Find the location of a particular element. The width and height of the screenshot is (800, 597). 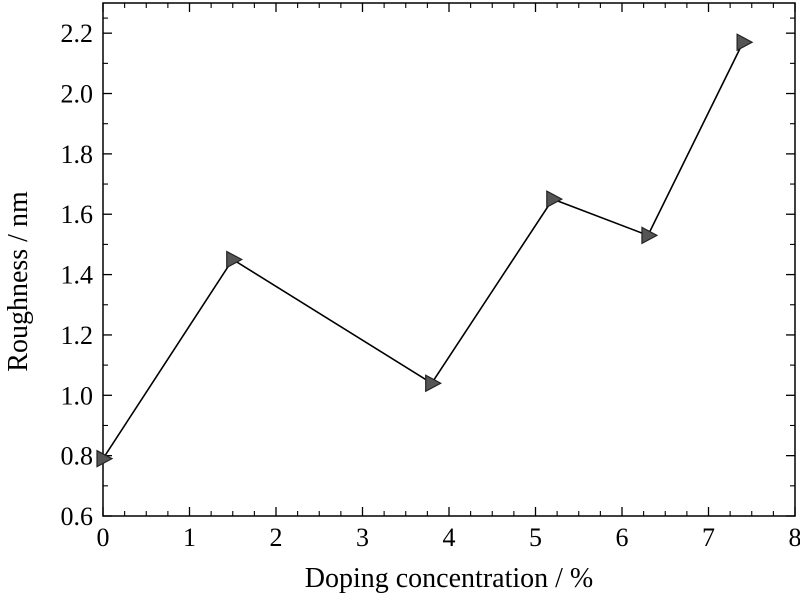

x-tick-label: 4 is located at coordinates (449, 537).